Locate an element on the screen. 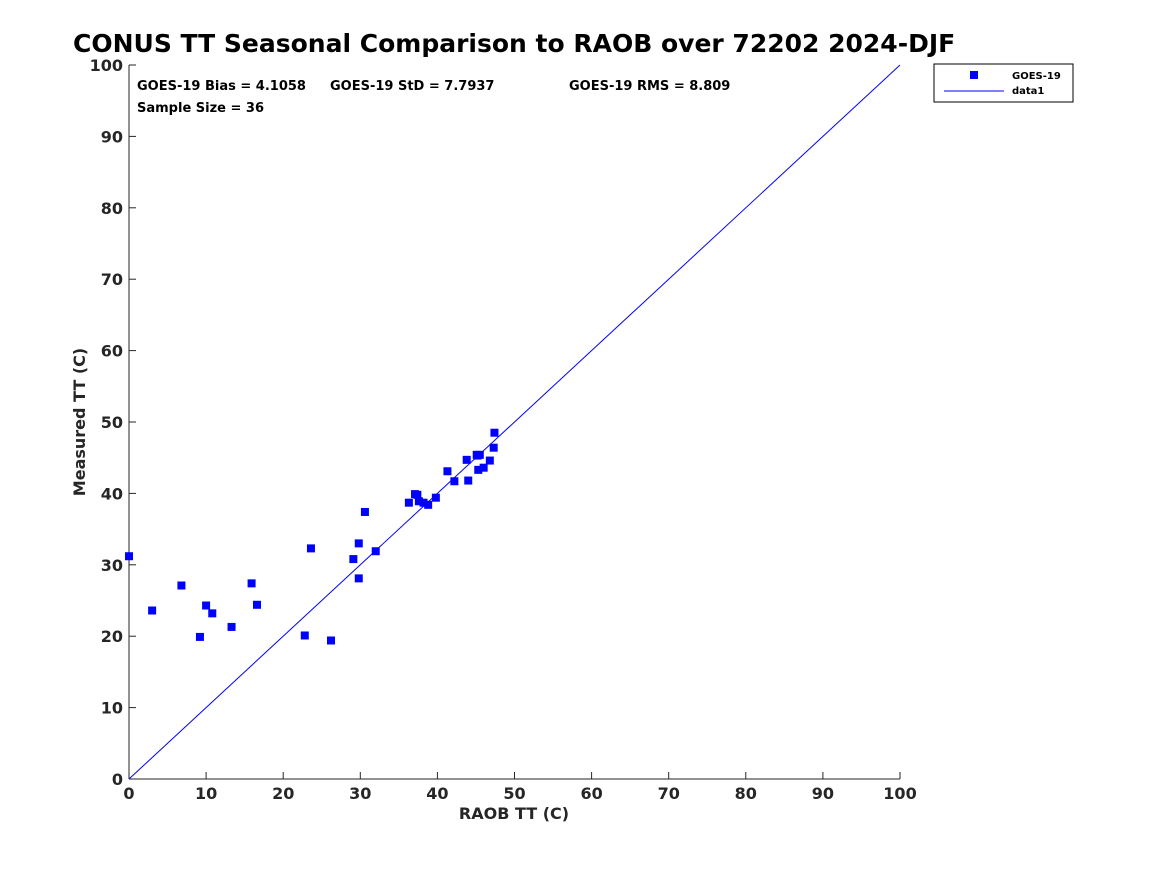  y-tick-label: 40 is located at coordinates (112, 493).